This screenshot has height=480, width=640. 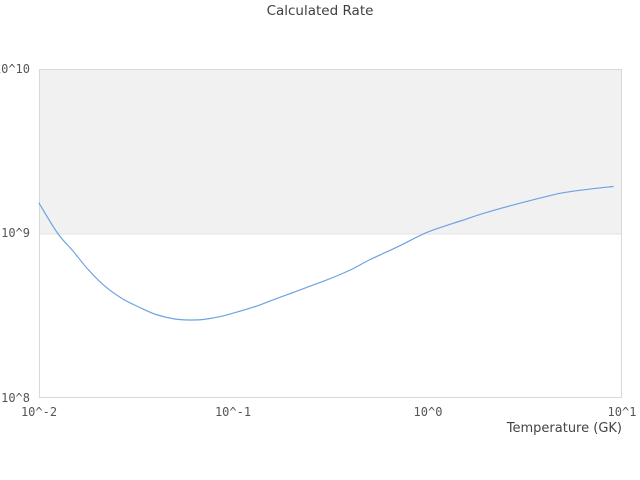 I want to click on x-tick-label-1e-1: 10^-1, so click(x=233, y=412).